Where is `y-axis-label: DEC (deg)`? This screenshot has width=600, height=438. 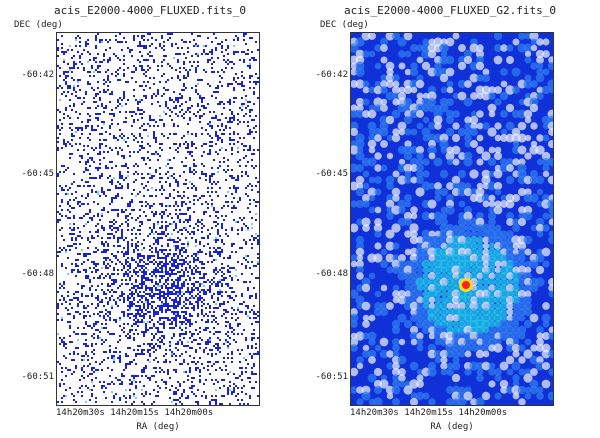
y-axis-label: DEC (deg) is located at coordinates (38, 25).